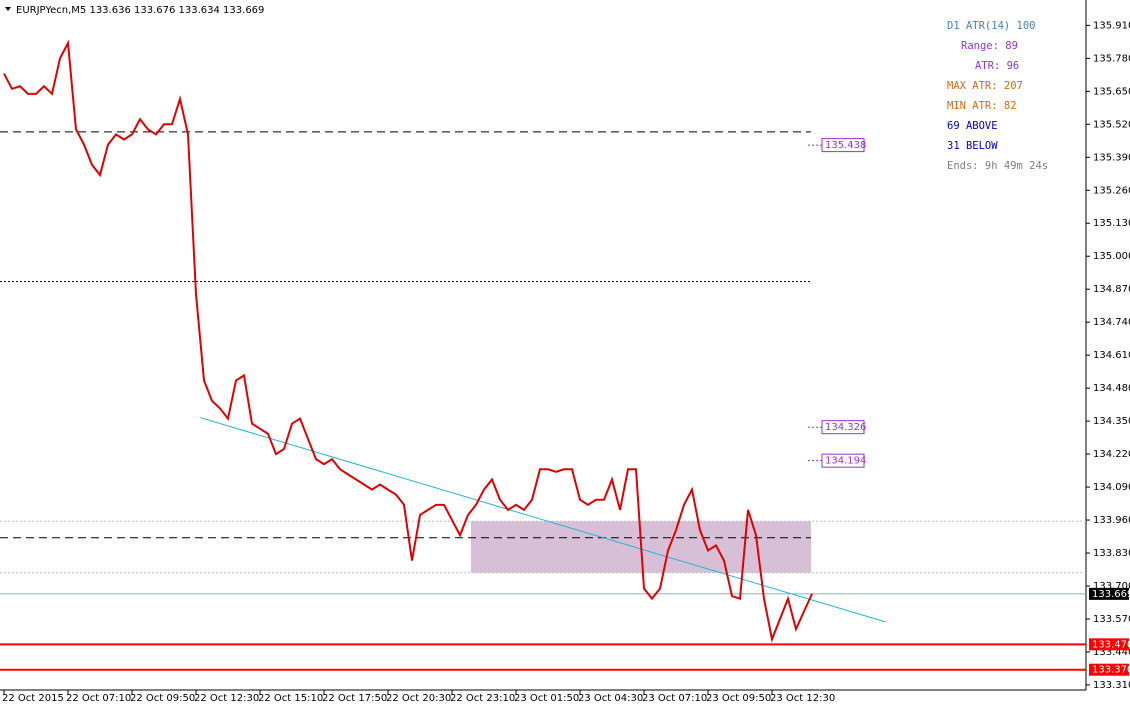 This screenshot has width=1130, height=707. What do you see at coordinates (845, 145) in the screenshot?
I see `price-tag-label: 135.438` at bounding box center [845, 145].